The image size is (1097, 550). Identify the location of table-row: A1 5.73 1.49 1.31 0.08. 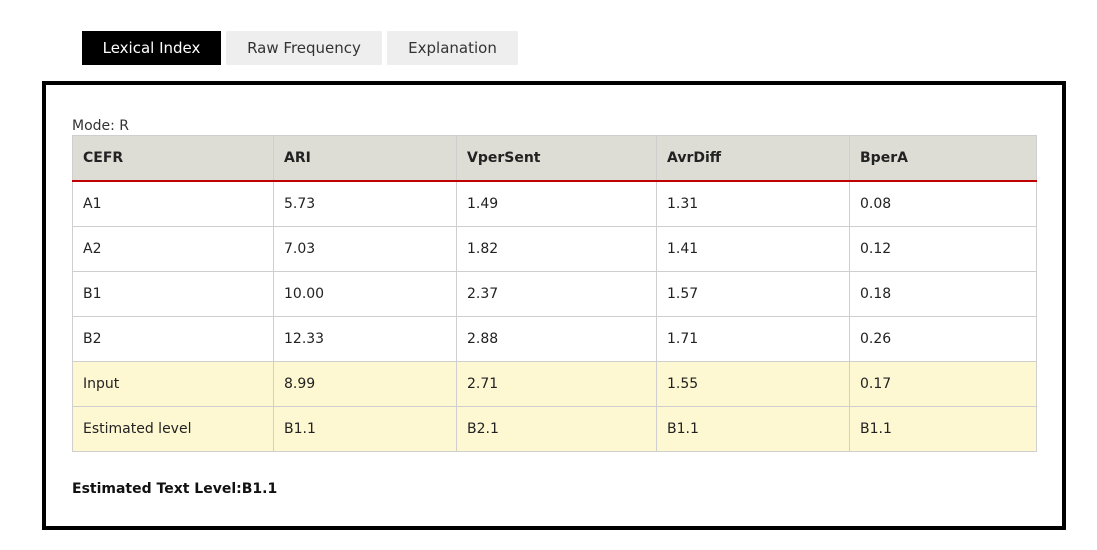
(554, 203).